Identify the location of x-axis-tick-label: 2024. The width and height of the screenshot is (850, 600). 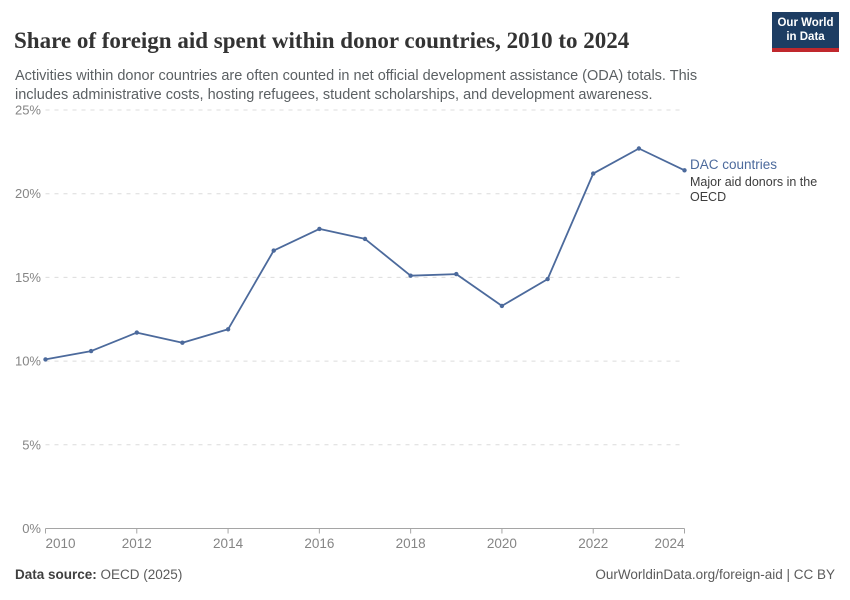
(669, 543).